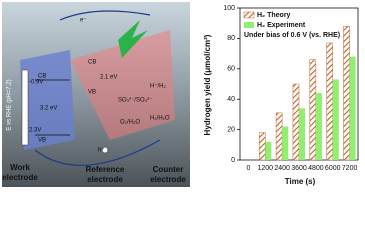 Image resolution: width=365 pixels, height=240 pixels. What do you see at coordinates (350, 168) in the screenshot?
I see `x-tick-label: 7200` at bounding box center [350, 168].